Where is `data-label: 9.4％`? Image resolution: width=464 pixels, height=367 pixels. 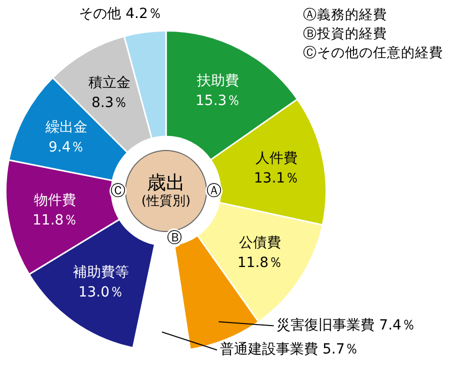
data-label: 9.4％ is located at coordinates (66, 148).